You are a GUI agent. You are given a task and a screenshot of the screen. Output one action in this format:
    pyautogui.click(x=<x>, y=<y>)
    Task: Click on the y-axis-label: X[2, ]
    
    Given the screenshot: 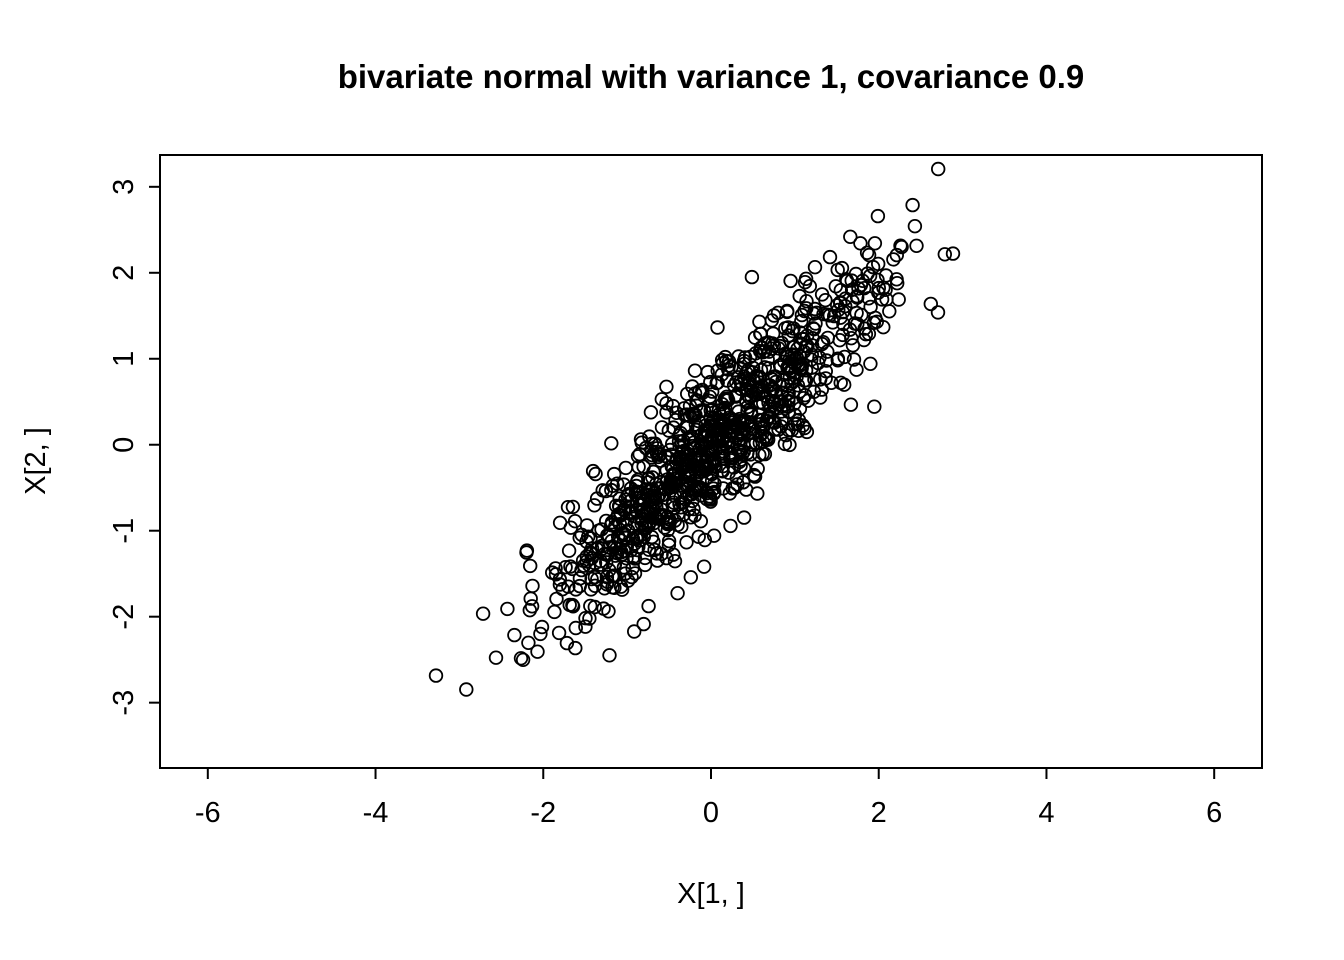 What is the action you would take?
    pyautogui.click(x=36, y=461)
    